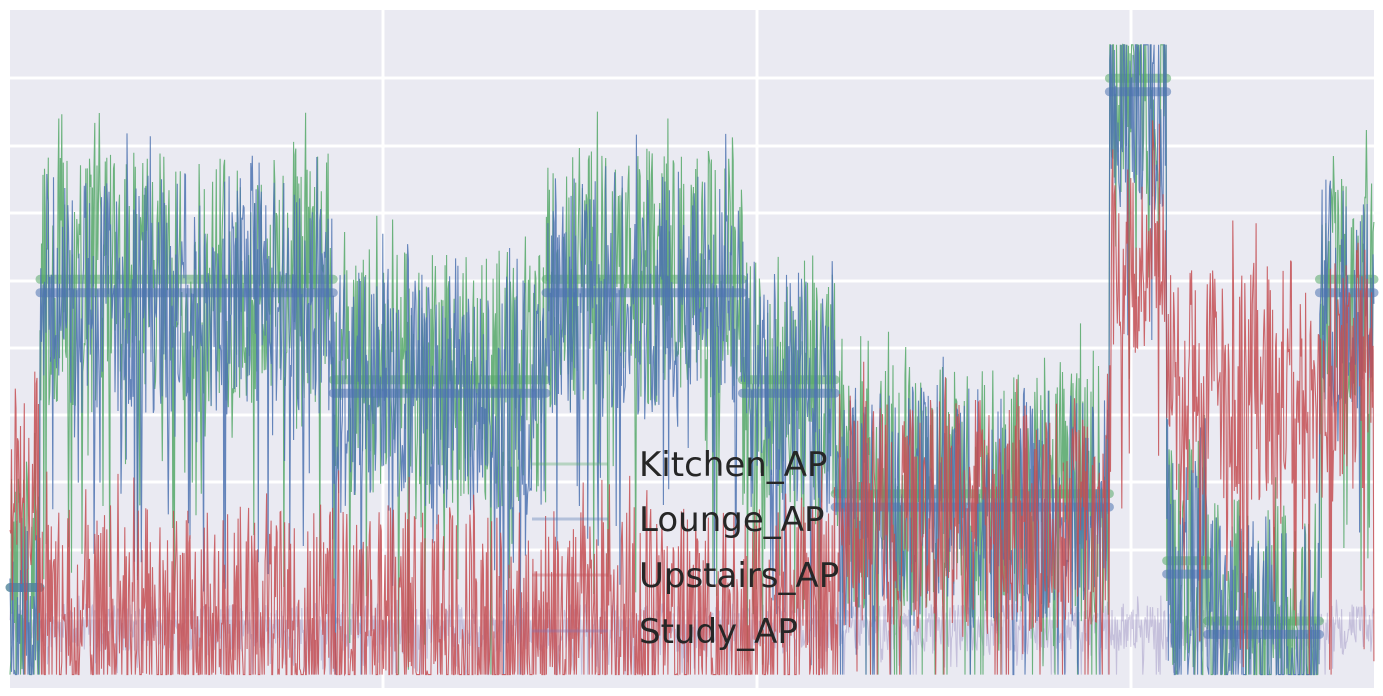 The width and height of the screenshot is (1383, 696). What do you see at coordinates (732, 520) in the screenshot?
I see `legend-label: Lounge_AP` at bounding box center [732, 520].